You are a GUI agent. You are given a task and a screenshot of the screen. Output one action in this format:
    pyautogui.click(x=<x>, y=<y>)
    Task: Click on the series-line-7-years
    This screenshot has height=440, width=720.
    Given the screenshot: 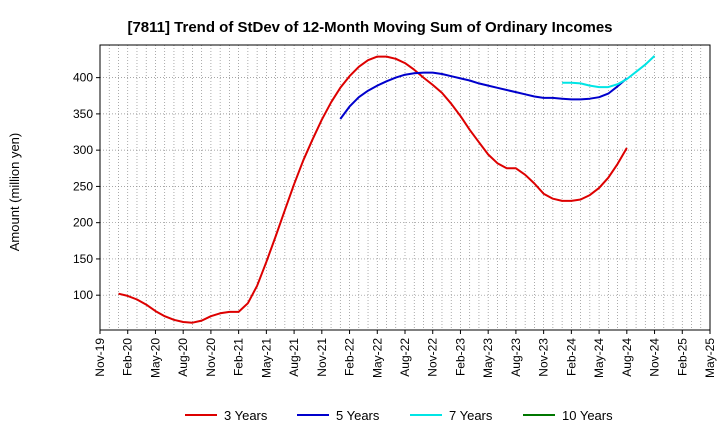 What is the action you would take?
    pyautogui.click(x=609, y=72)
    